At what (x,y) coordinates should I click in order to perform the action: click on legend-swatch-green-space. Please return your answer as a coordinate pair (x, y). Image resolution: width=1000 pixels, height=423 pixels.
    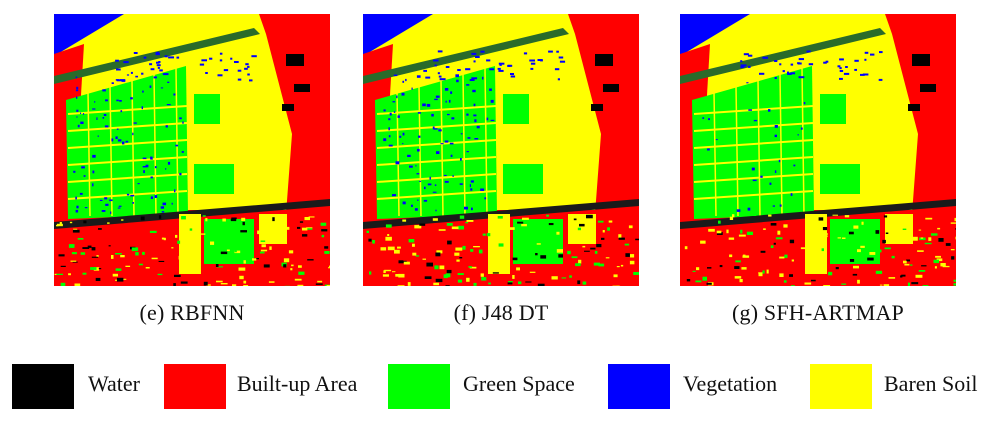
    Looking at the image, I should click on (419, 386).